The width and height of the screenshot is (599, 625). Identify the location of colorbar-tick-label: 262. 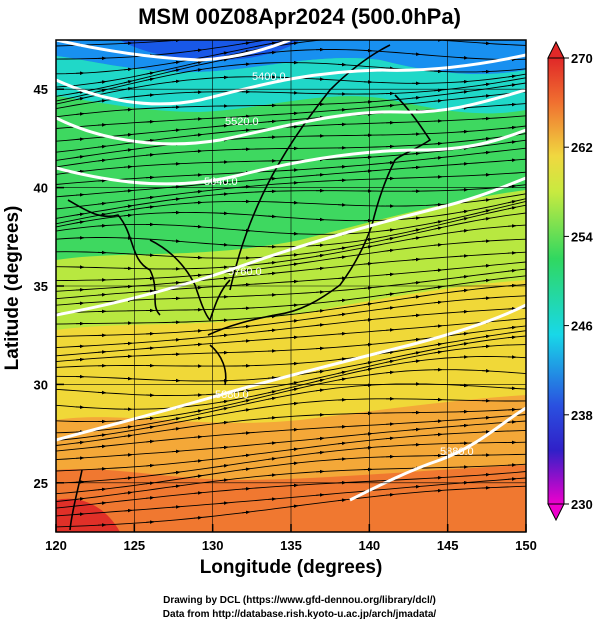
(582, 147).